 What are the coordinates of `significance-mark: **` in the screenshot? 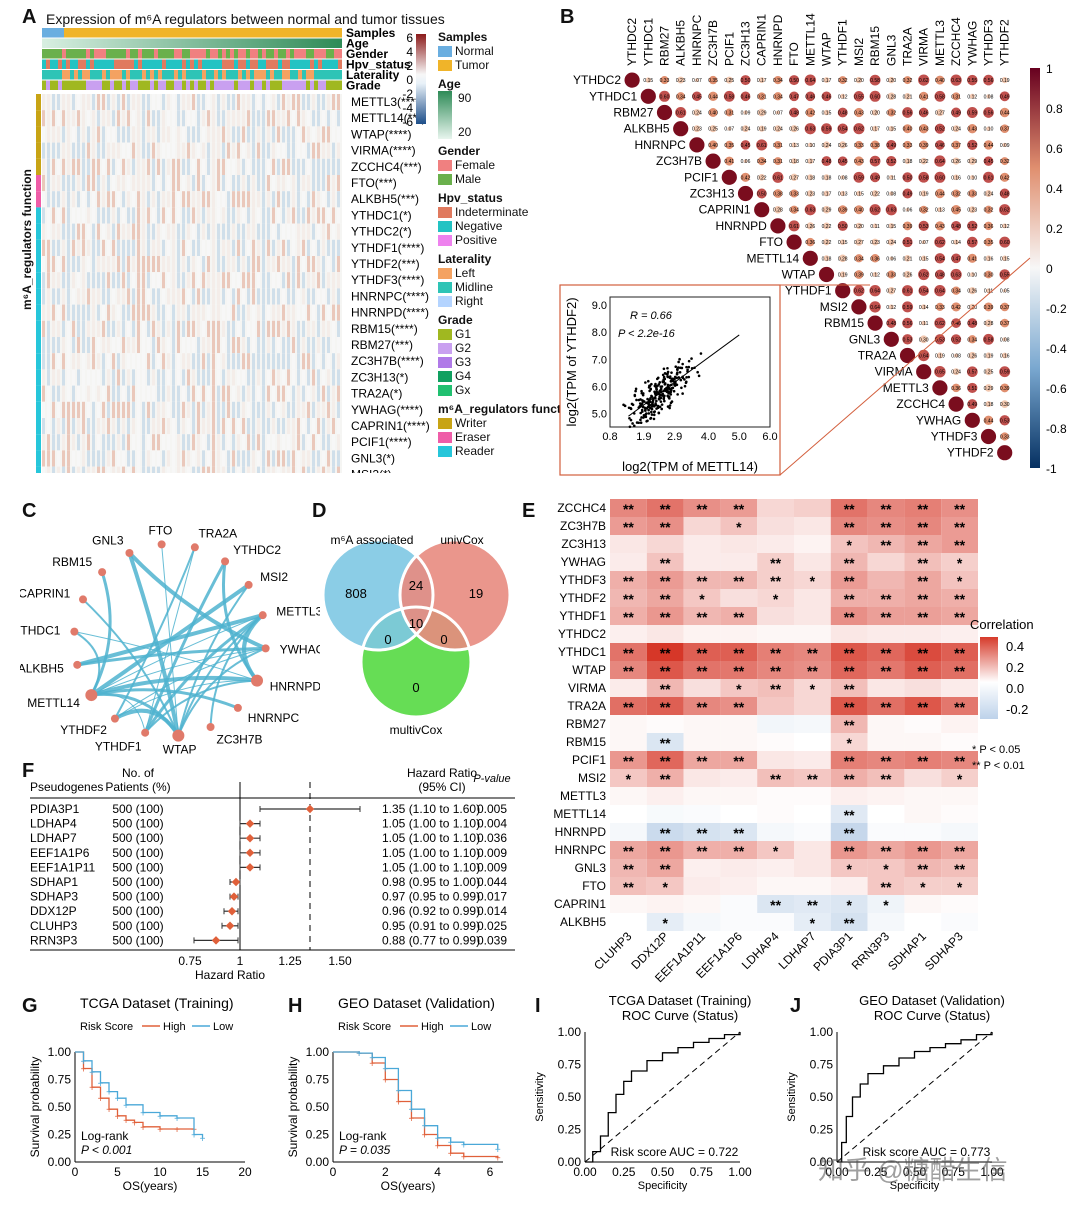 It's located at (775, 671).